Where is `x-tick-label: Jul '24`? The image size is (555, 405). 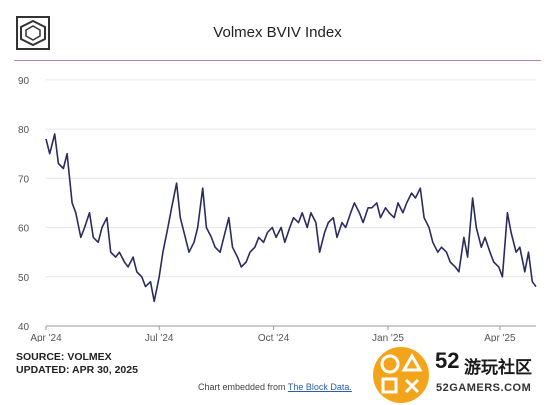
x-tick-label: Jul '24 is located at coordinates (159, 337).